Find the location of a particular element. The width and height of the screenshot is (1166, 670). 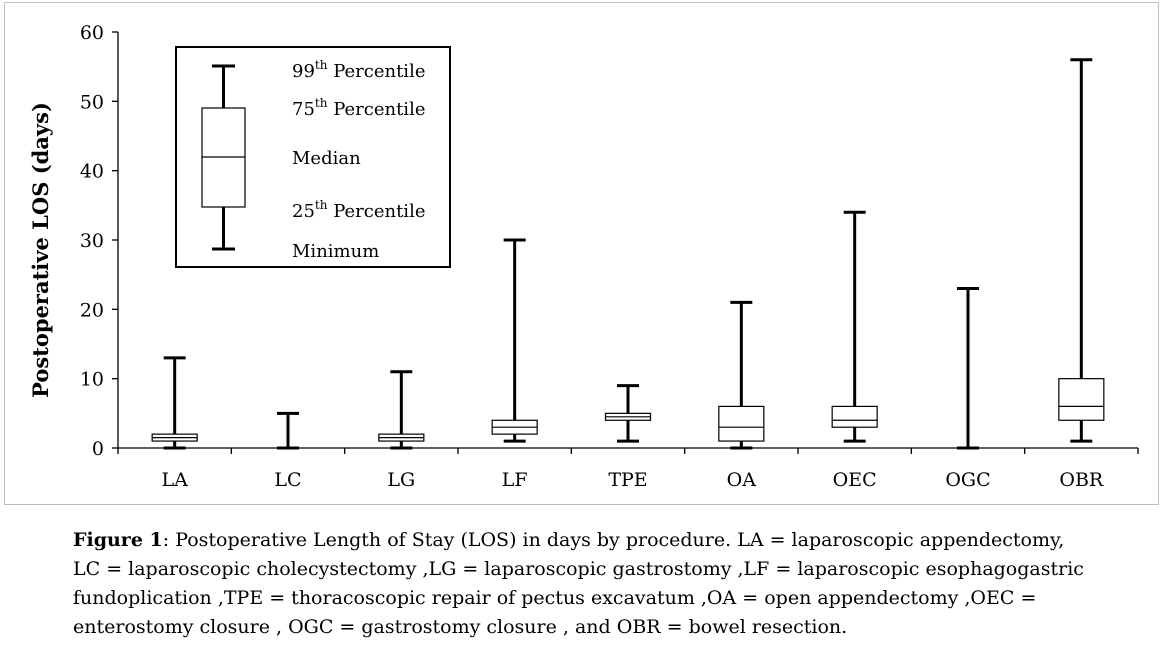

x-tick-label-lc: LC is located at coordinates (287, 480).